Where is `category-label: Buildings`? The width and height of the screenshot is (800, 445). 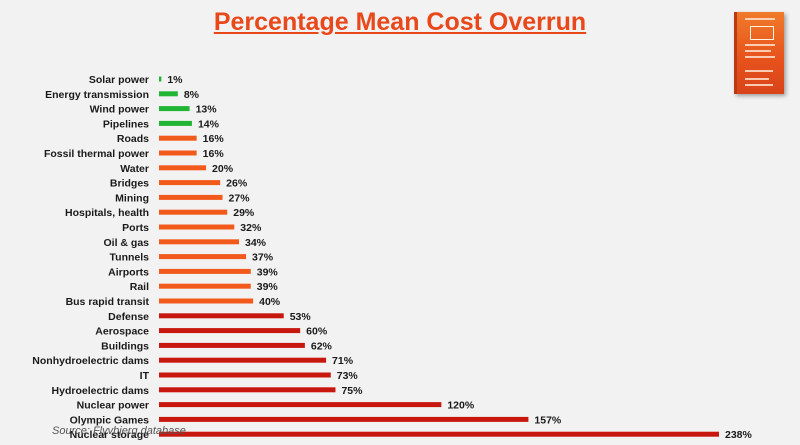
category-label: Buildings is located at coordinates (125, 346).